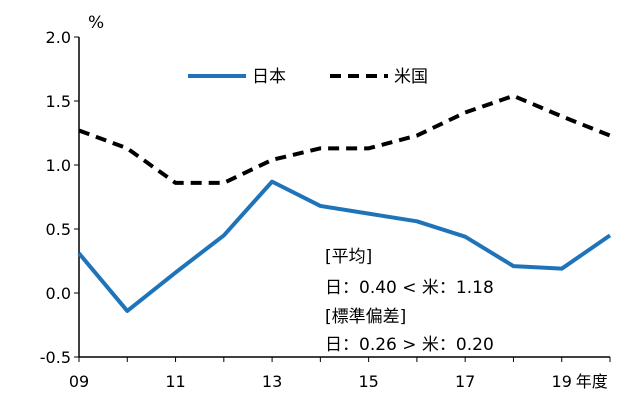 This screenshot has width=632, height=412. What do you see at coordinates (409, 345) in the screenshot?
I see `annotation-sd-values: 日：0.26 > 米：0.20` at bounding box center [409, 345].